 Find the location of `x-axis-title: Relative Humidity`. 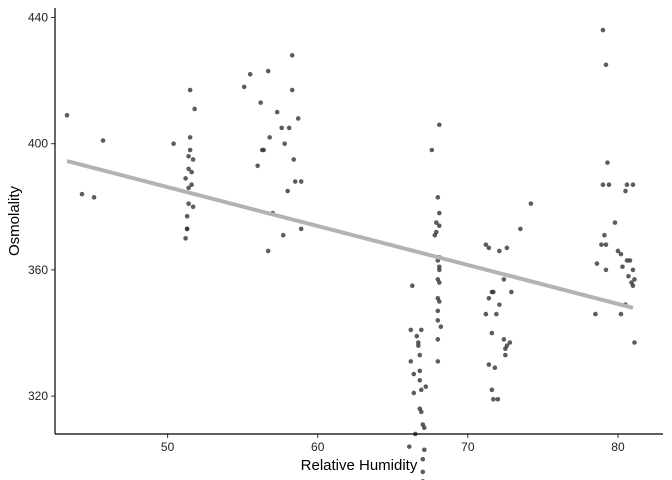

x-axis-title: Relative Humidity is located at coordinates (359, 465).